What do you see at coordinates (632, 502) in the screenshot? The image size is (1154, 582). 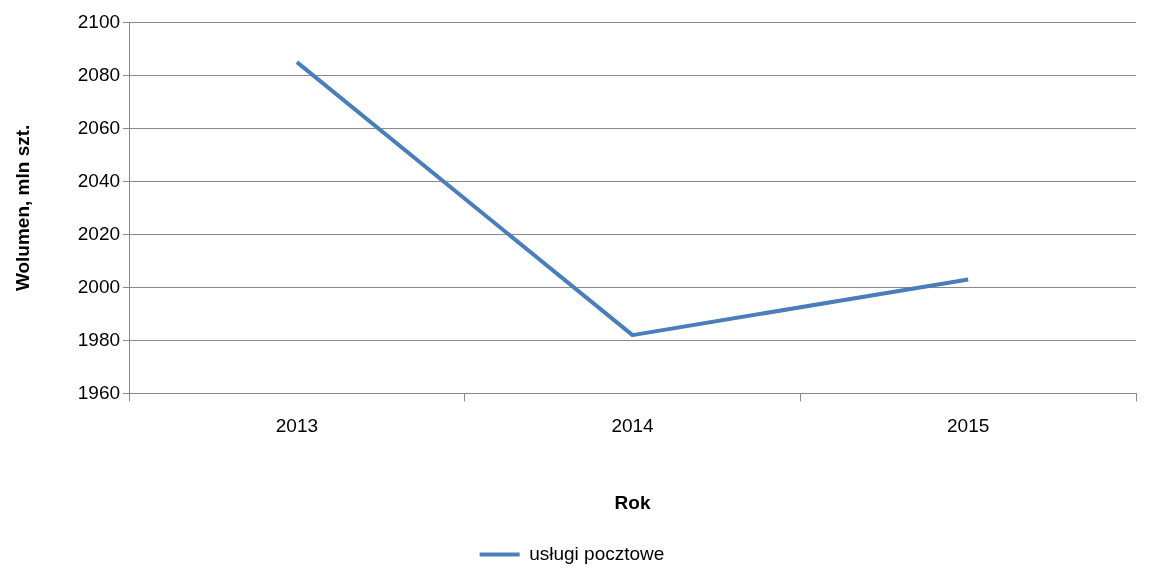 I see `x-axis-title: Rok` at bounding box center [632, 502].